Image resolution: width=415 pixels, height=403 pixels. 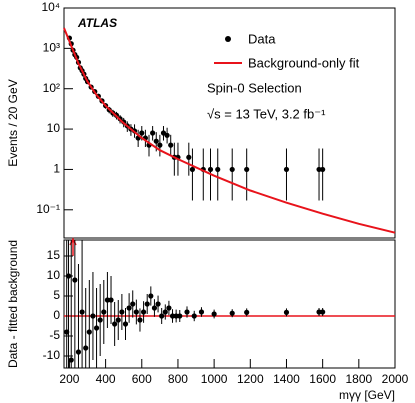 I want to click on y-tick-label: 1, so click(x=56, y=169).